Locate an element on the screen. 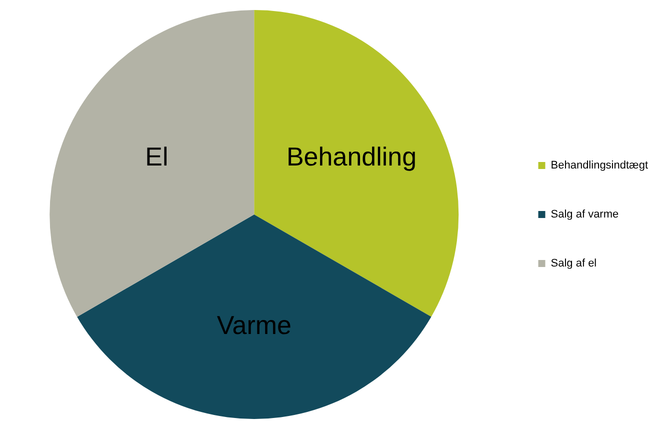 The width and height of the screenshot is (658, 421). text: Behandling is located at coordinates (351, 156).